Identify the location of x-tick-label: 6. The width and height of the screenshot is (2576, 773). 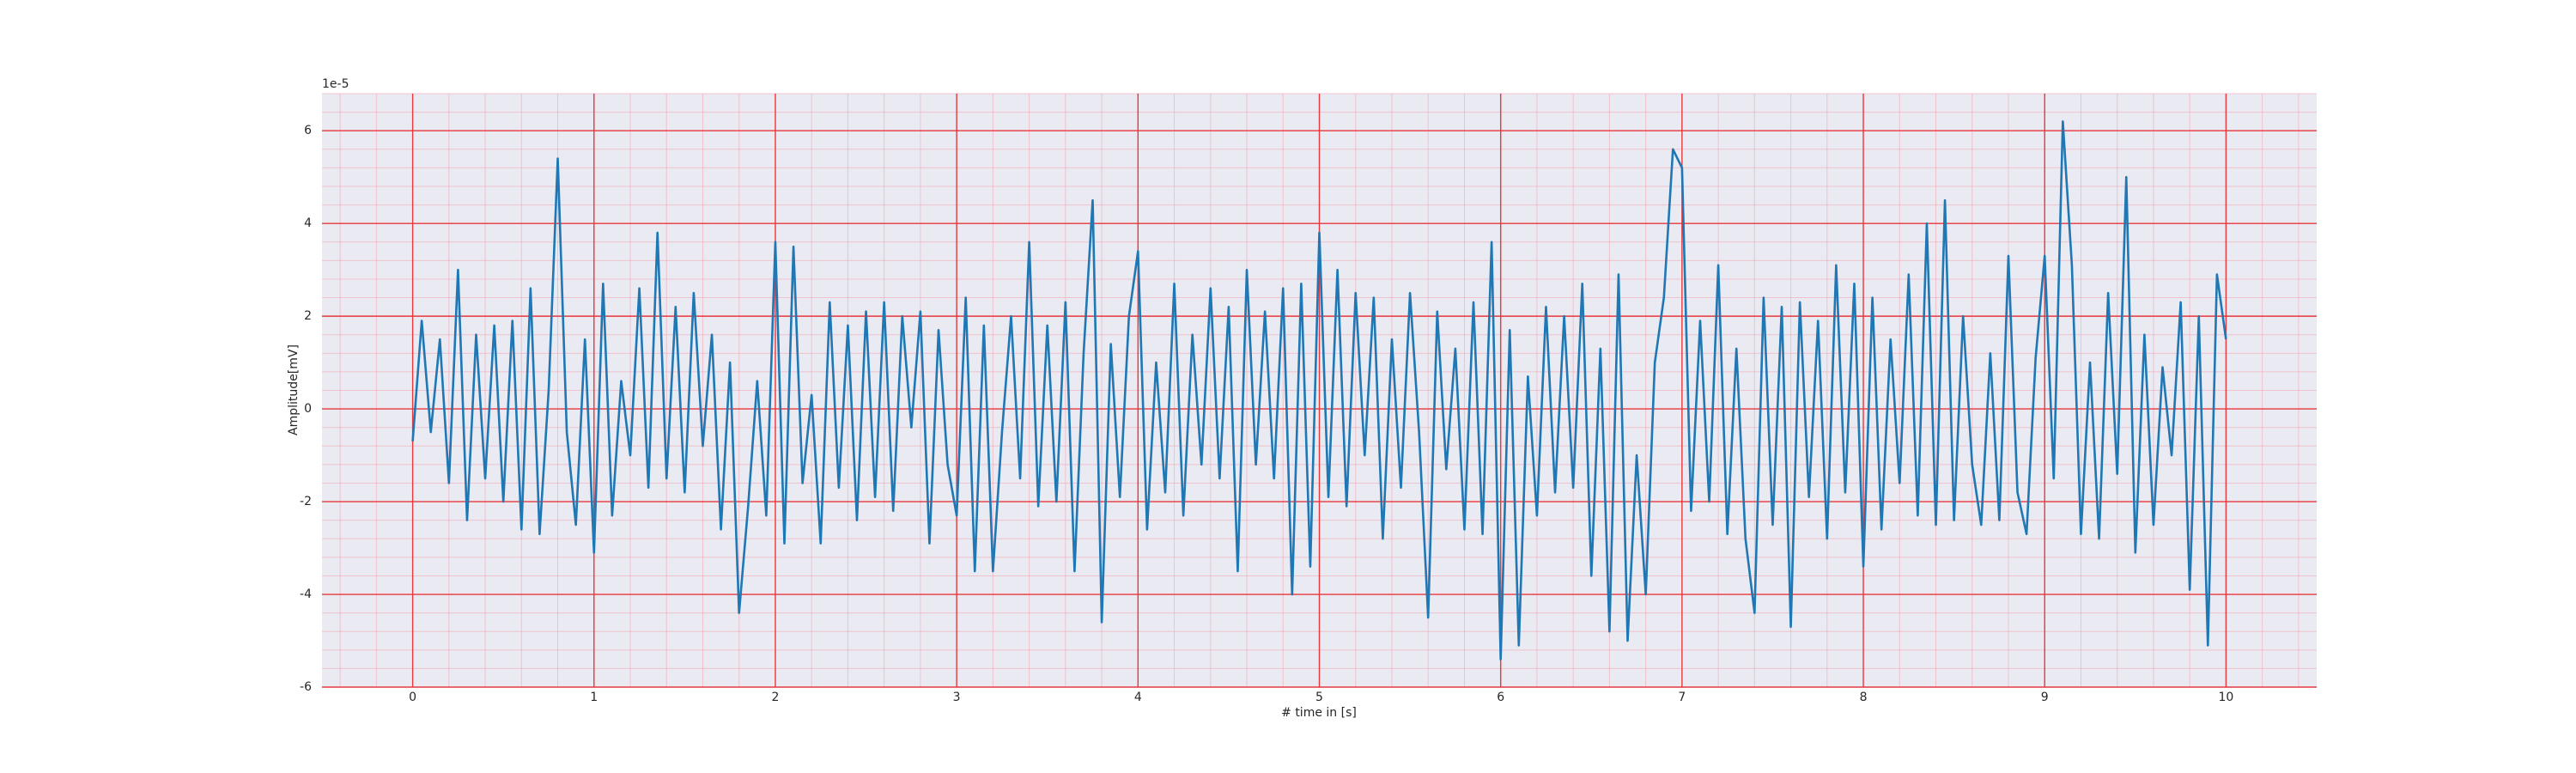
(1500, 697).